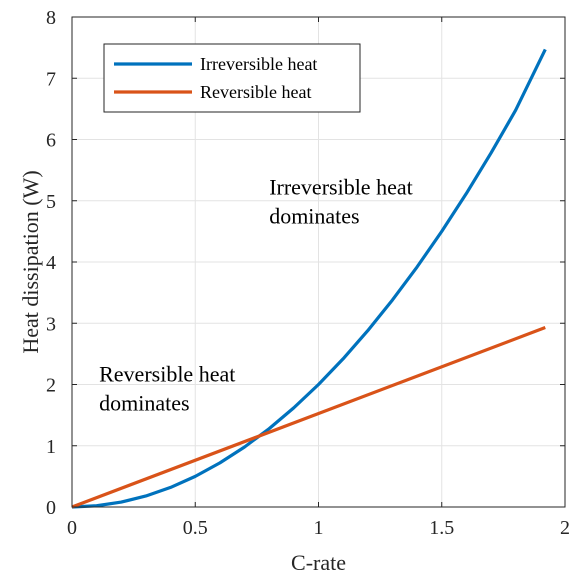  I want to click on annotation-line: Irreversible heat, so click(341, 187).